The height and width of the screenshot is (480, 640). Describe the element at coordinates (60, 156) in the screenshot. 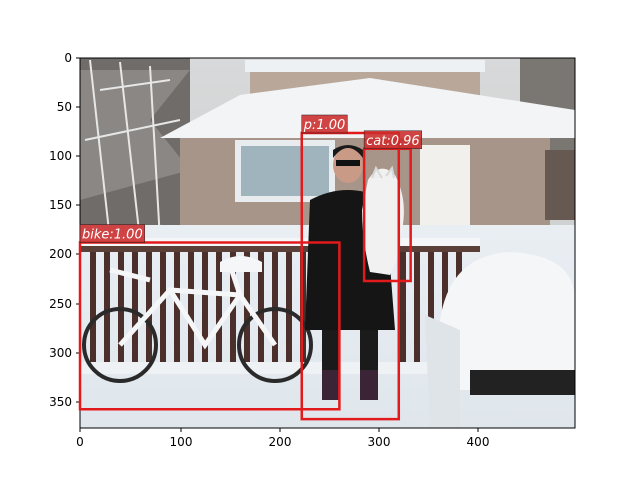

I see `y-tick-label: 100` at that location.